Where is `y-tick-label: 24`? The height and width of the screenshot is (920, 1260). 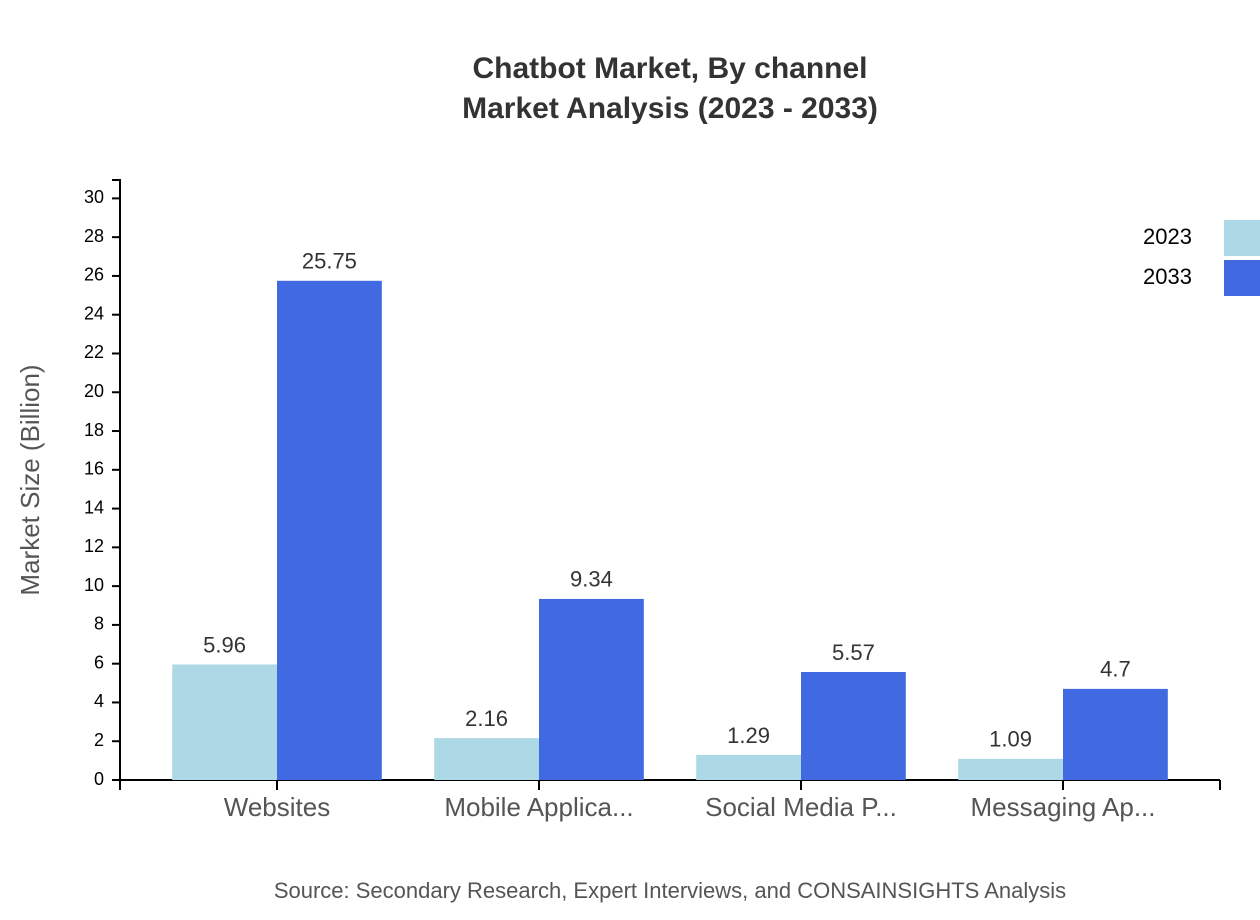
y-tick-label: 24 is located at coordinates (94, 313).